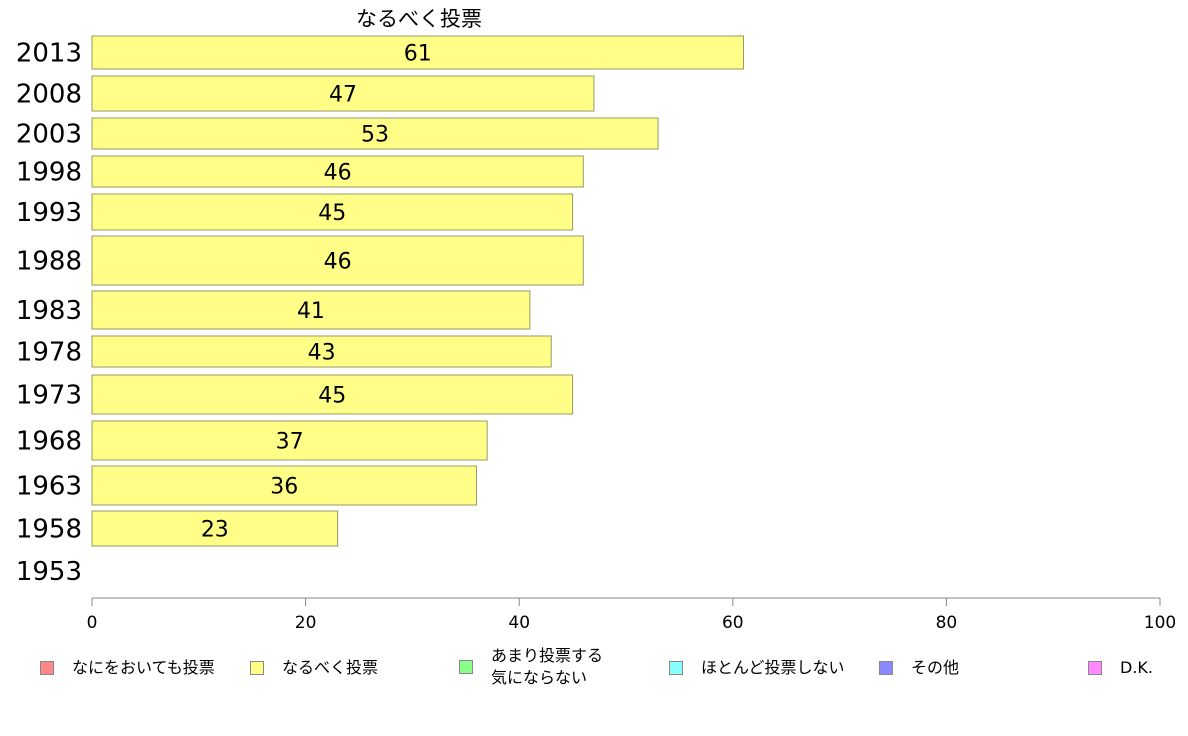 The image size is (1188, 736). I want to click on bar-1988, so click(337, 260).